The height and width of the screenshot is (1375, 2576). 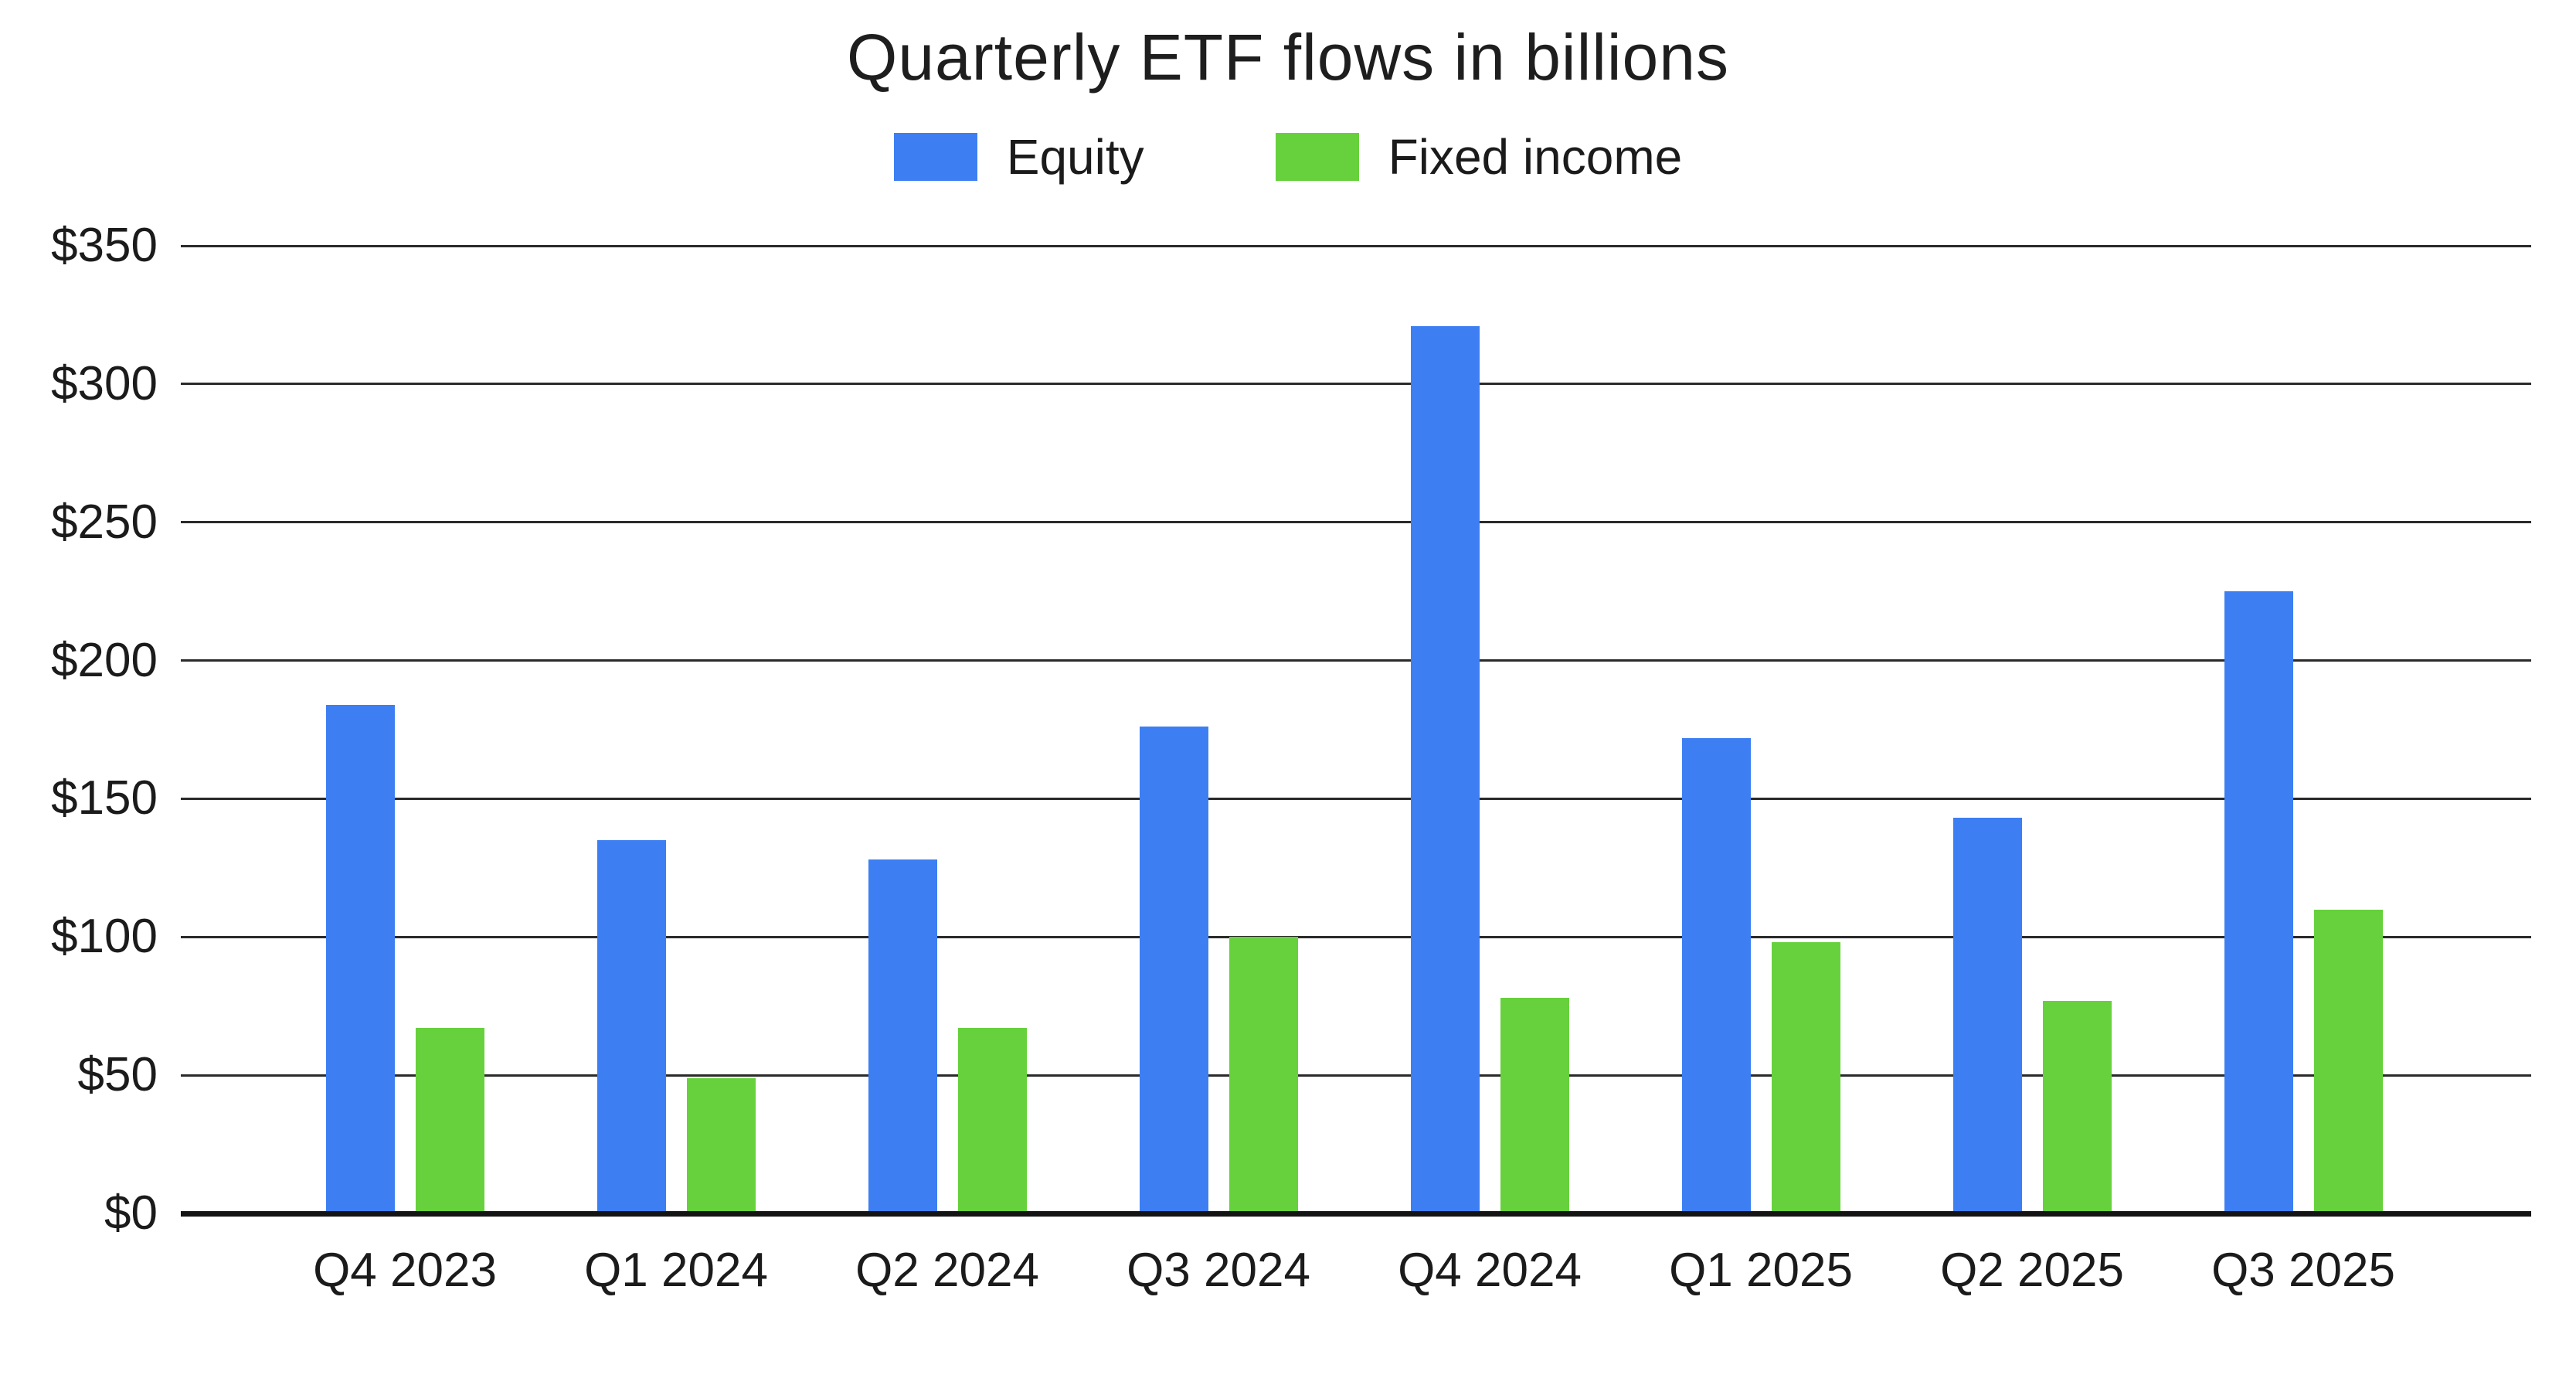 What do you see at coordinates (1218, 1270) in the screenshot?
I see `x-axis-label: Q3 2024` at bounding box center [1218, 1270].